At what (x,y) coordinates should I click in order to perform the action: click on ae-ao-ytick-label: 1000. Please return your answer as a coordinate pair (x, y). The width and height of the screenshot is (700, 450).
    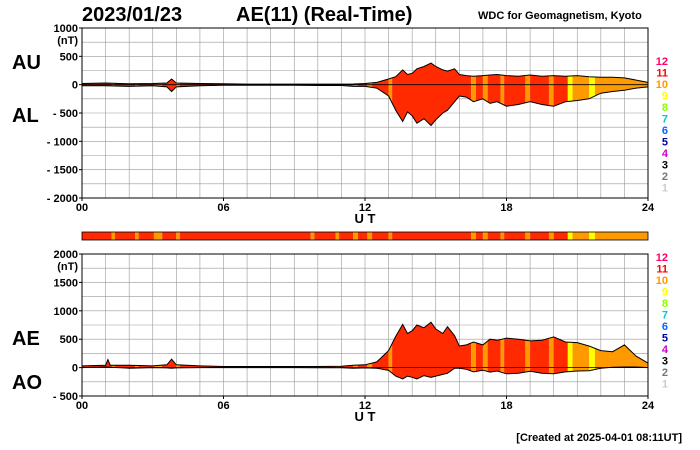
    Looking at the image, I should click on (66, 312).